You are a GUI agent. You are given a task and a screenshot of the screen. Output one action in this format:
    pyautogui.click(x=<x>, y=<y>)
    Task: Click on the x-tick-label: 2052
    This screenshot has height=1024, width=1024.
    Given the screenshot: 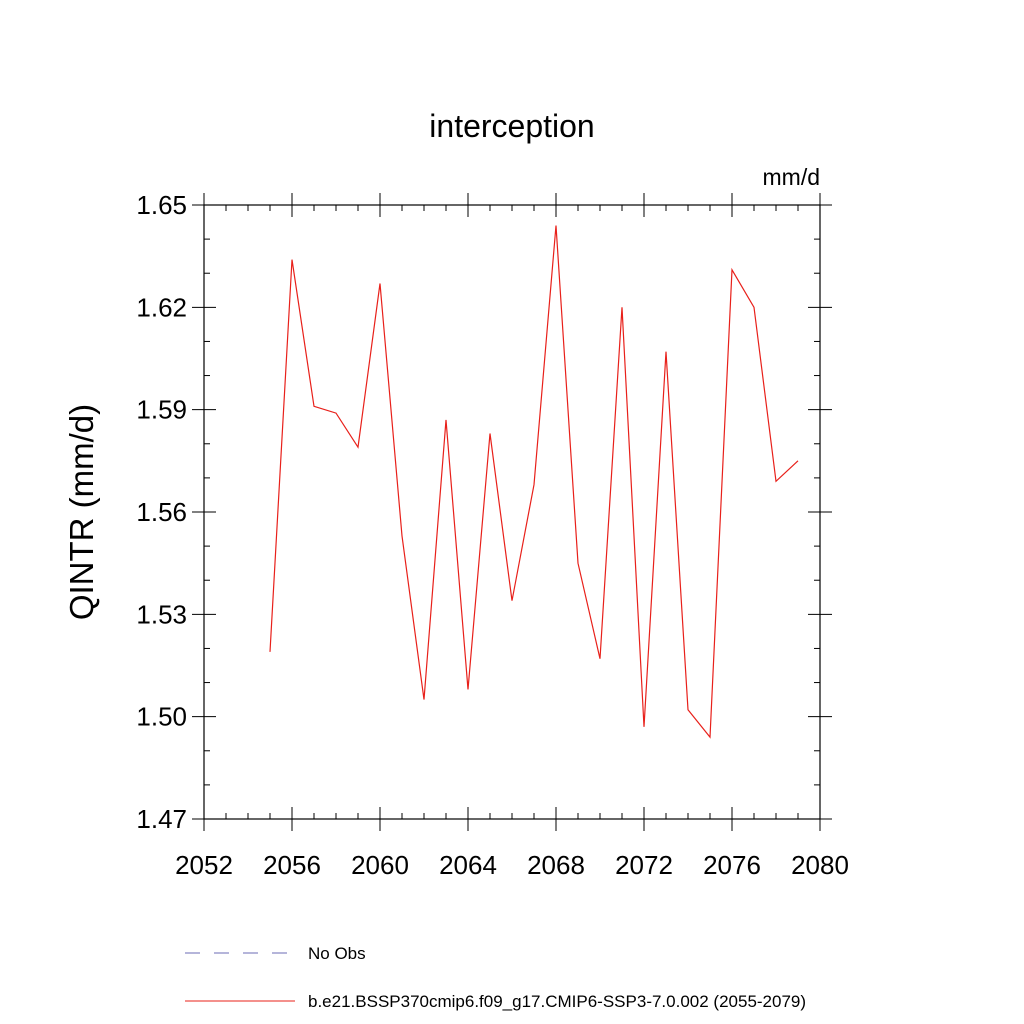 What is the action you would take?
    pyautogui.click(x=204, y=865)
    